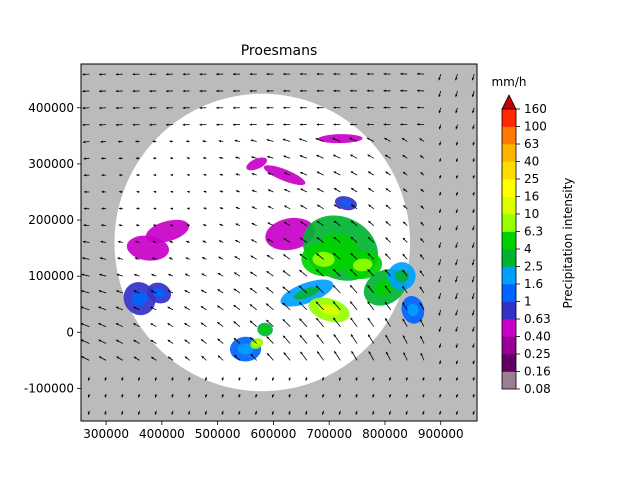 The image size is (640, 480). I want to click on colorbar-tick-label: 0.08, so click(537, 389).